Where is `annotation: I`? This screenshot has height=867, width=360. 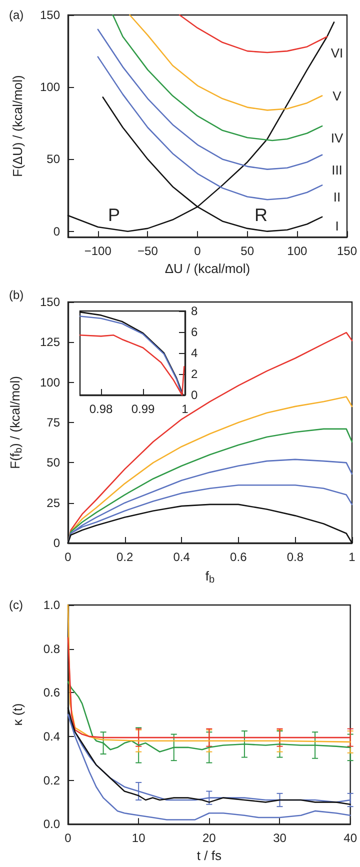
annotation: I is located at coordinates (337, 226).